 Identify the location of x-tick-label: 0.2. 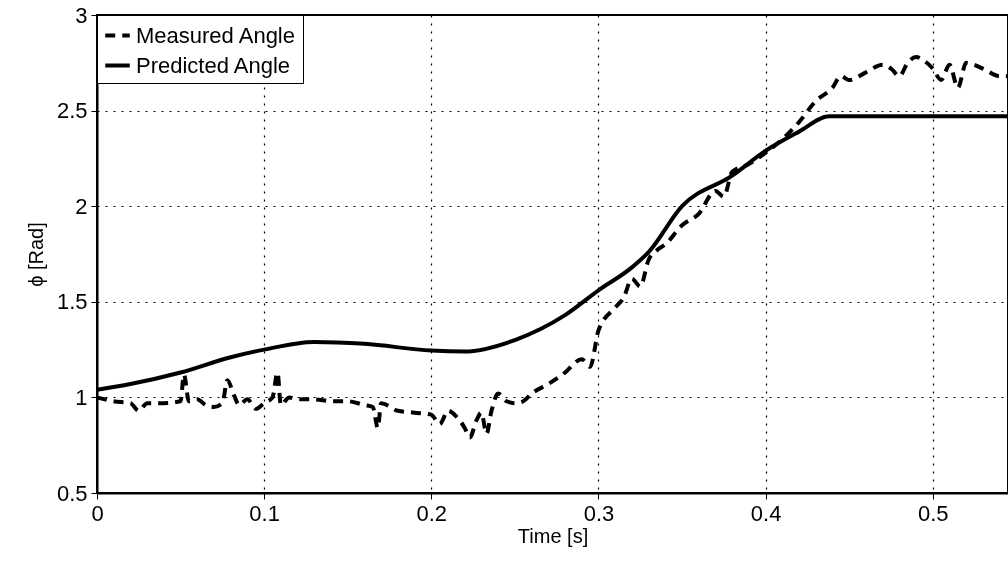
(432, 513).